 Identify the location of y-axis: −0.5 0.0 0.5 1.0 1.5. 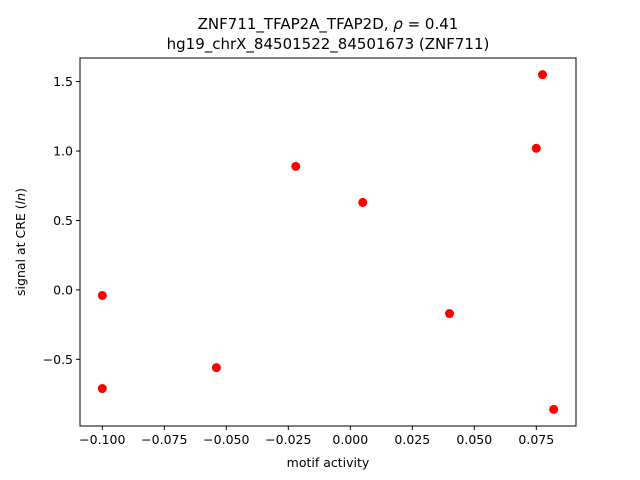
(61, 220).